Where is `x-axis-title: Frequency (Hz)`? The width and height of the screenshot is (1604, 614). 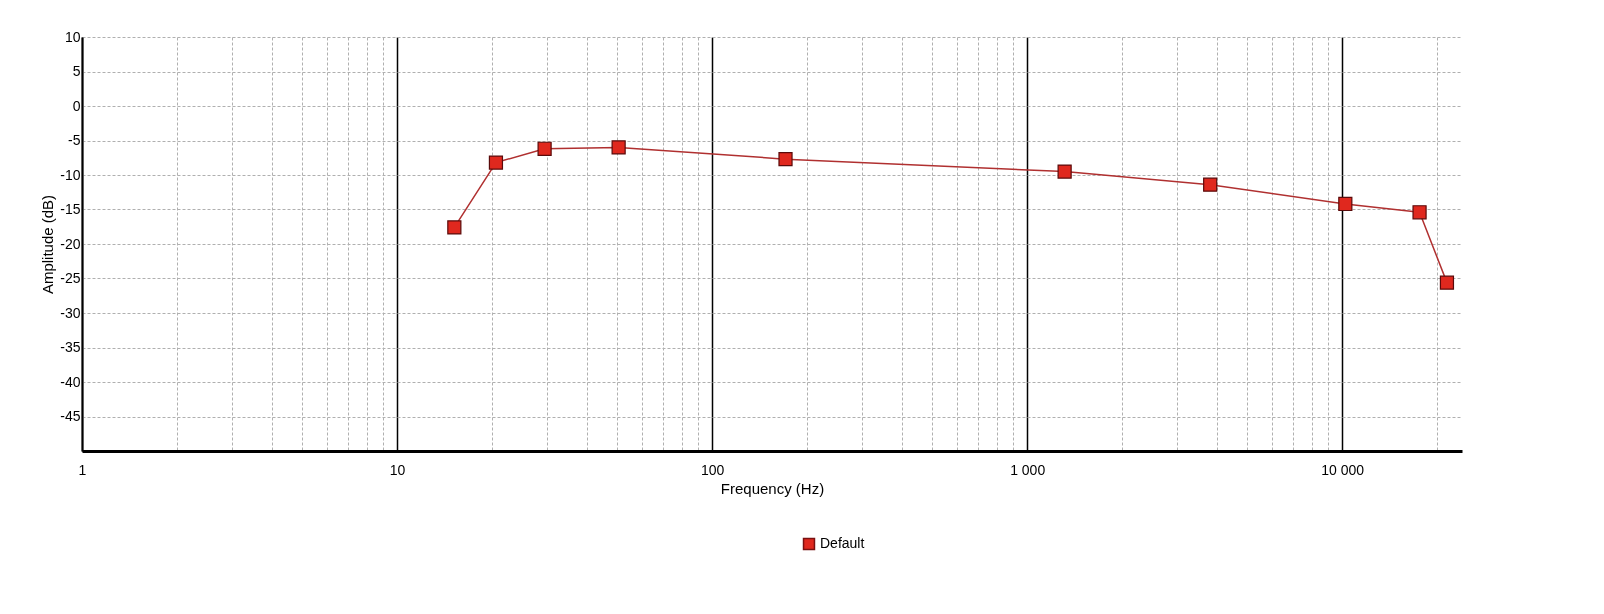
x-axis-title: Frequency (Hz) is located at coordinates (772, 488).